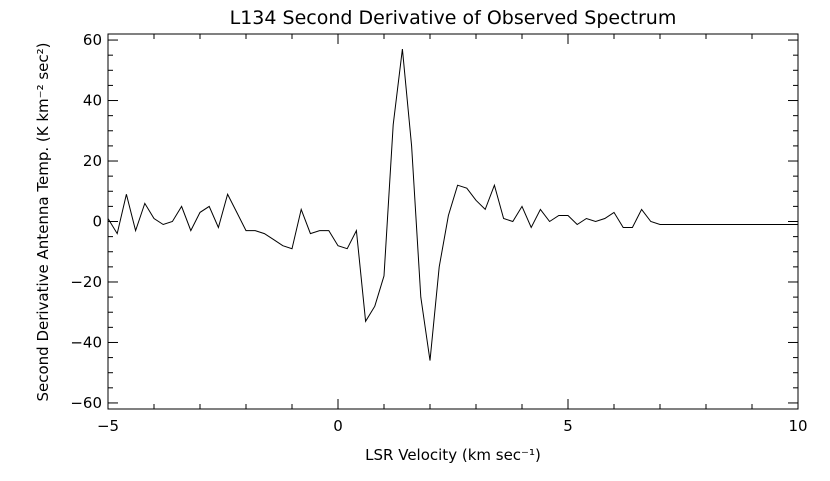 The width and height of the screenshot is (830, 481). What do you see at coordinates (108, 426) in the screenshot?
I see `x-tick-label: −5` at bounding box center [108, 426].